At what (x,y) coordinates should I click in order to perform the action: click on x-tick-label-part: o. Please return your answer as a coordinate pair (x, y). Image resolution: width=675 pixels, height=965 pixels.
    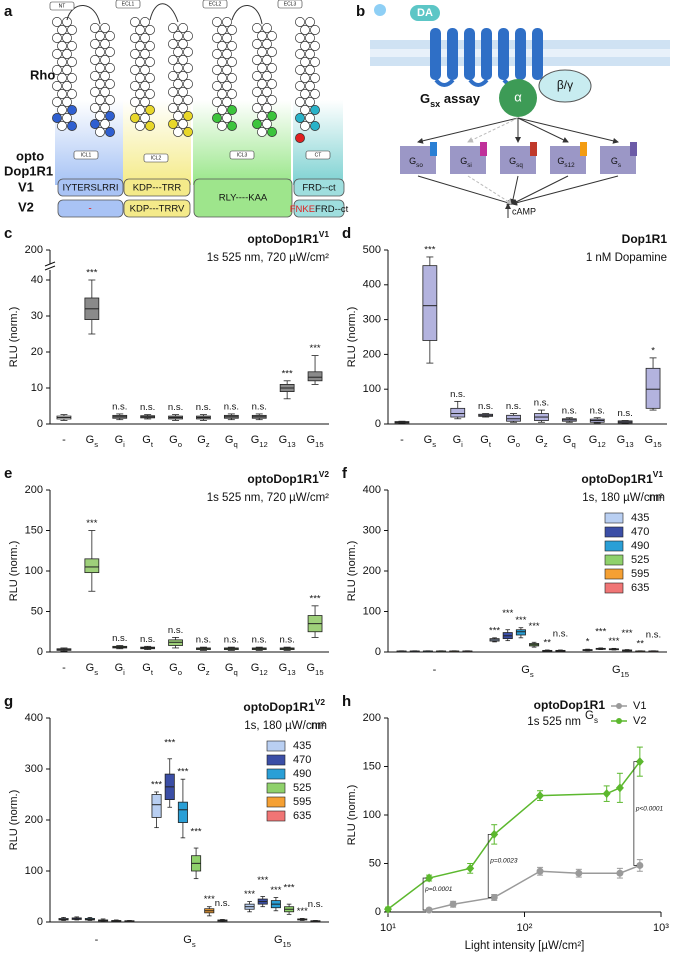
    Looking at the image, I should click on (180, 672).